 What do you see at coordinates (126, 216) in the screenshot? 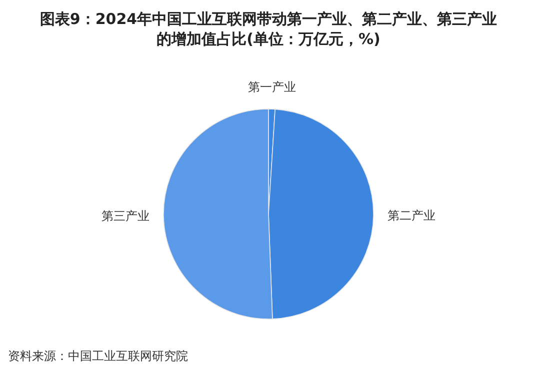
I see `slice-label: 第三产业` at bounding box center [126, 216].